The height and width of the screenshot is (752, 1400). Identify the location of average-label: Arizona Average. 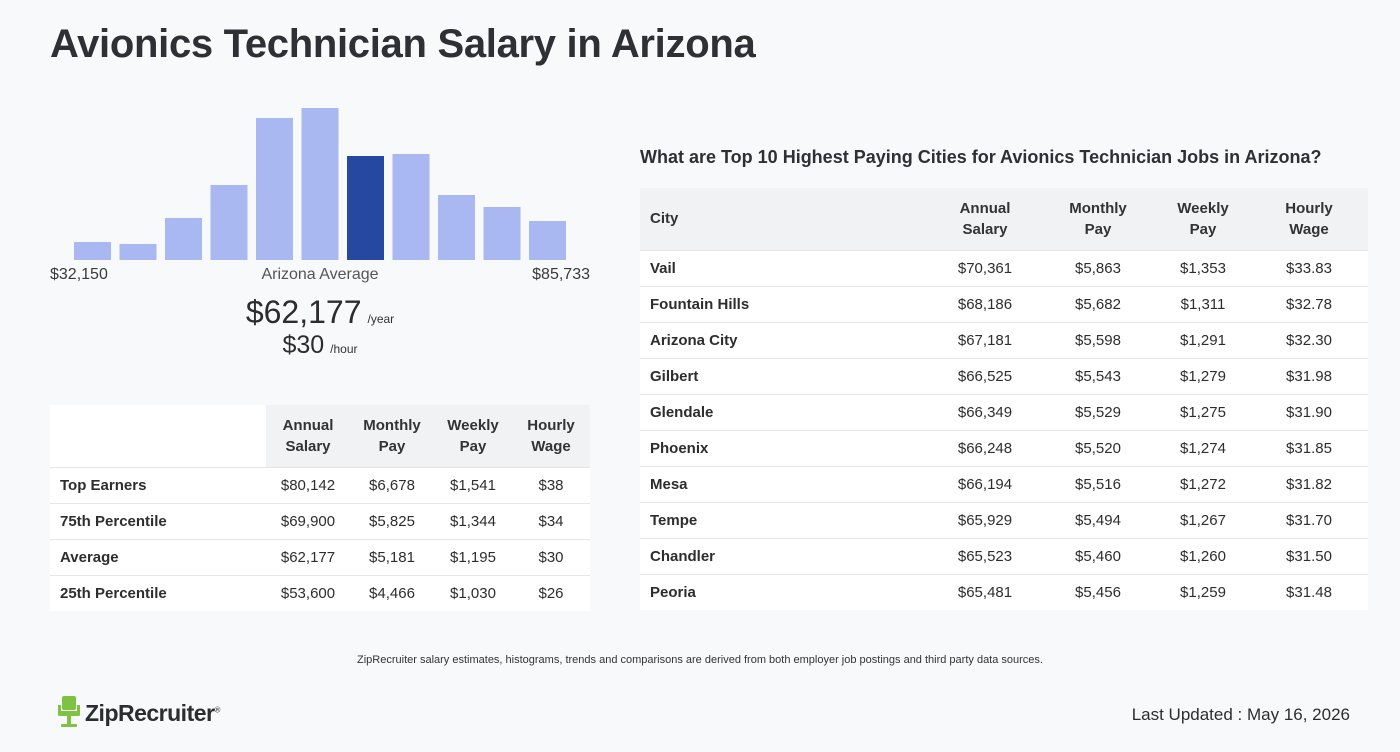
(320, 274).